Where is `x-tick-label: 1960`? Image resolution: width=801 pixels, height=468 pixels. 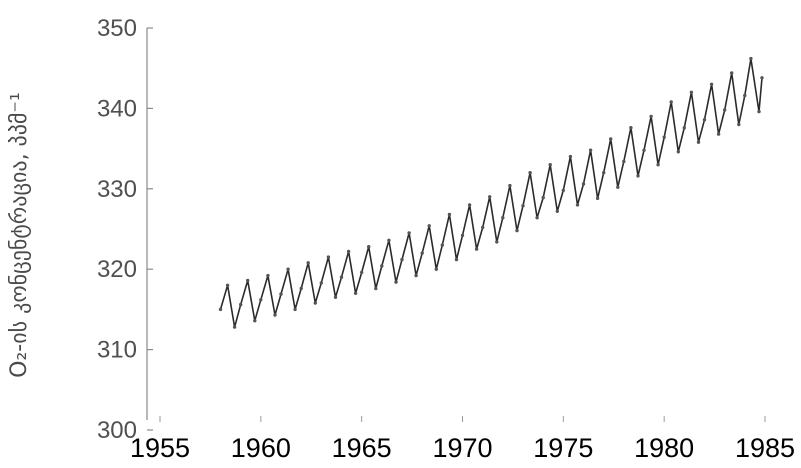 x-tick-label: 1960 is located at coordinates (261, 448).